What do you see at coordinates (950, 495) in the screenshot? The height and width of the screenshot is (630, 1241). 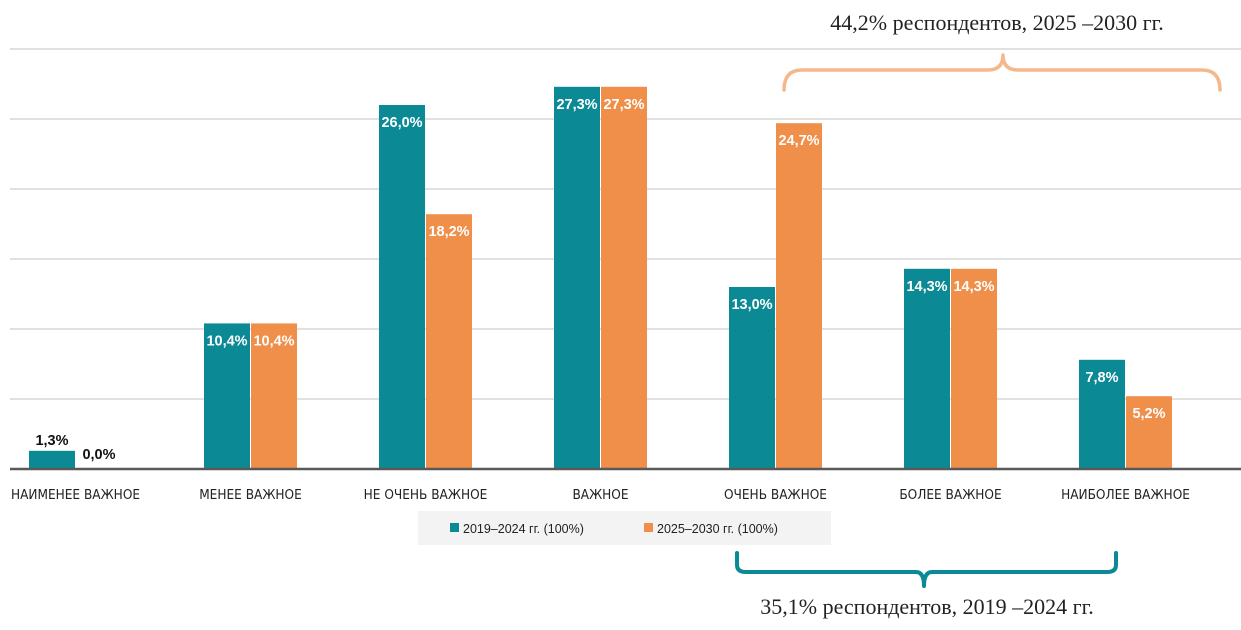 I see `category-label-6: БОЛЕЕ ВАЖНОЕ` at bounding box center [950, 495].